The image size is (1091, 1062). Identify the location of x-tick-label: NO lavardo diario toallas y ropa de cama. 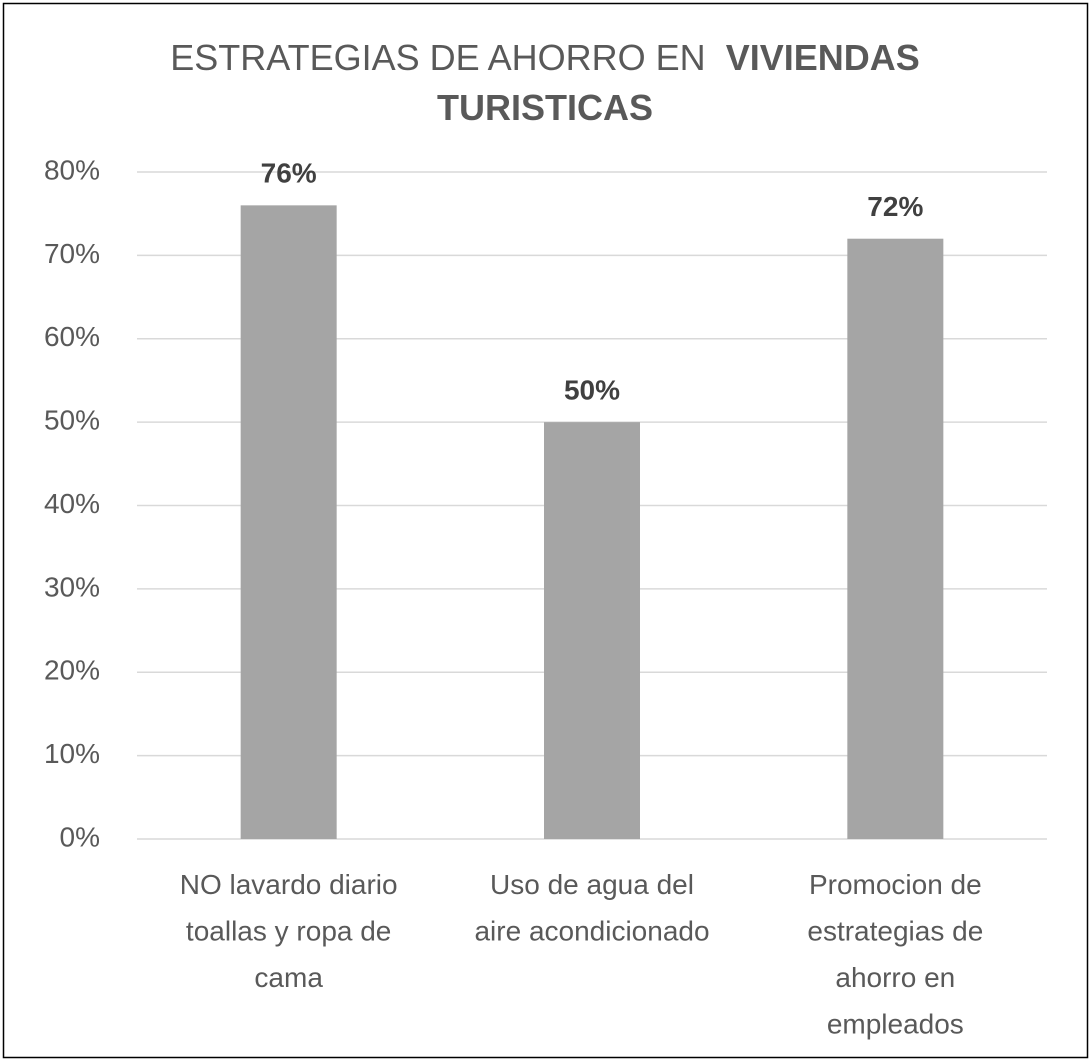
(289, 931).